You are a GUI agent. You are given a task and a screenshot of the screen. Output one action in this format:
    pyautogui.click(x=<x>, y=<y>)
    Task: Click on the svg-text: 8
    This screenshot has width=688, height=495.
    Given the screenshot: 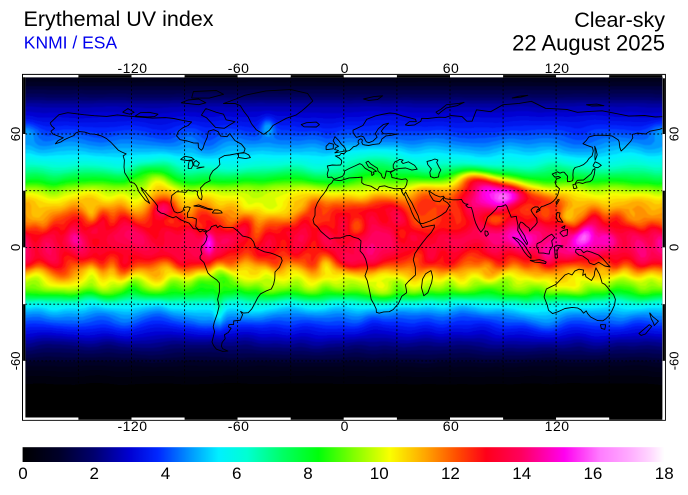 What is the action you would take?
    pyautogui.click(x=307, y=473)
    